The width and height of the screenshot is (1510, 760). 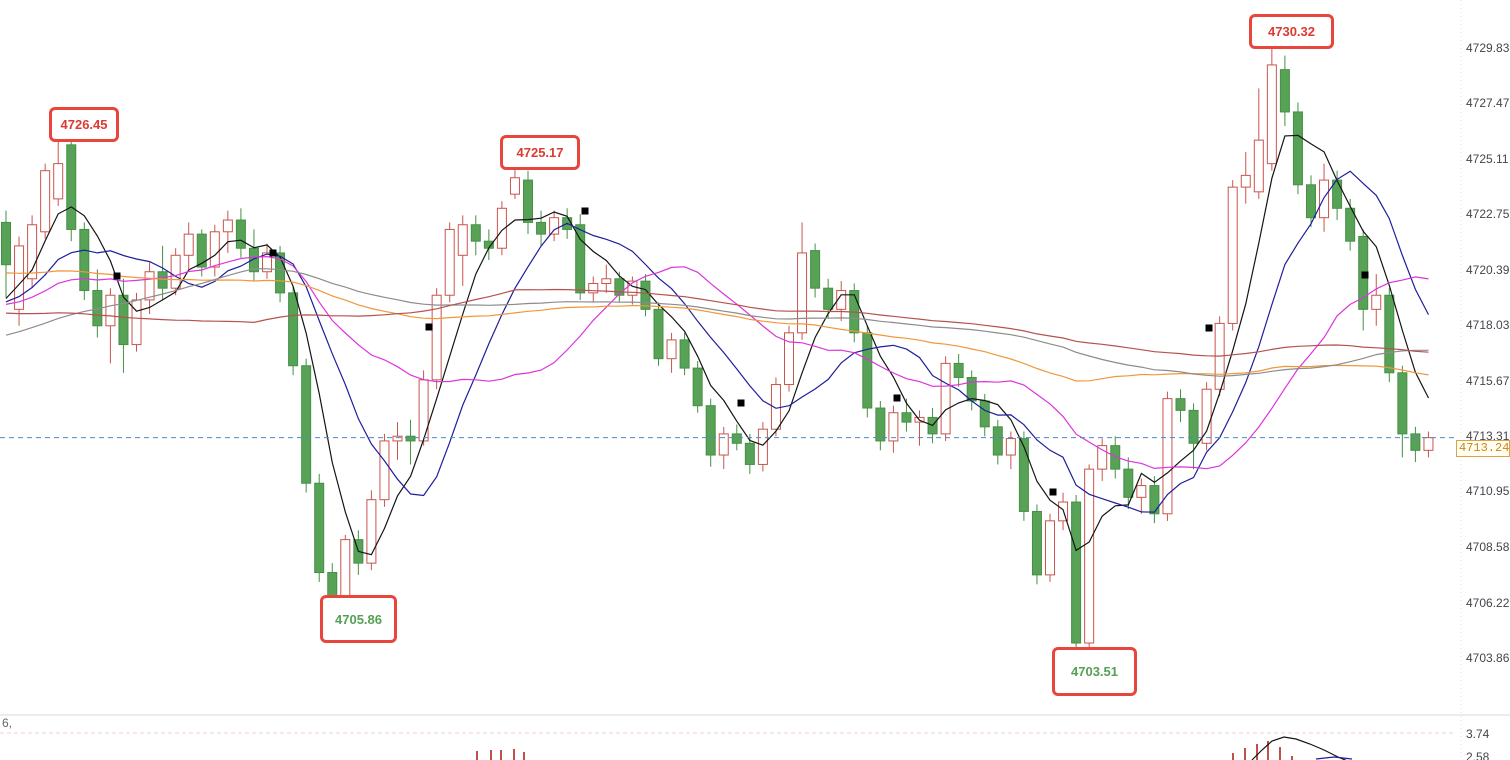 I want to click on sub-axis-label: 2.58, so click(x=1478, y=755).